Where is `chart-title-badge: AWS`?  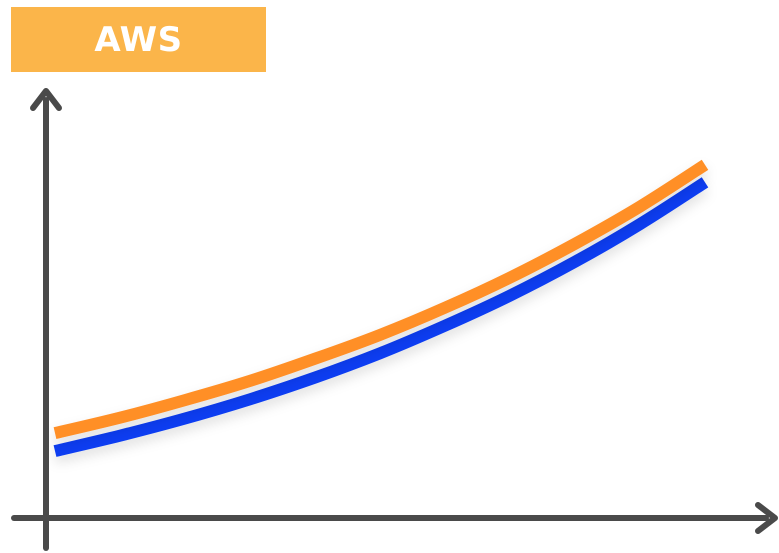 chart-title-badge: AWS is located at coordinates (138, 39).